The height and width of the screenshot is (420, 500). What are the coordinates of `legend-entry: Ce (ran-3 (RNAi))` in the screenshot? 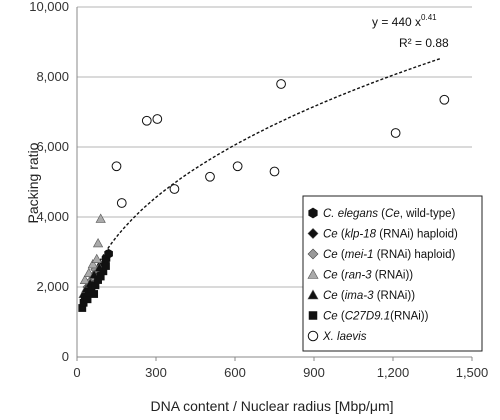 It's located at (368, 276).